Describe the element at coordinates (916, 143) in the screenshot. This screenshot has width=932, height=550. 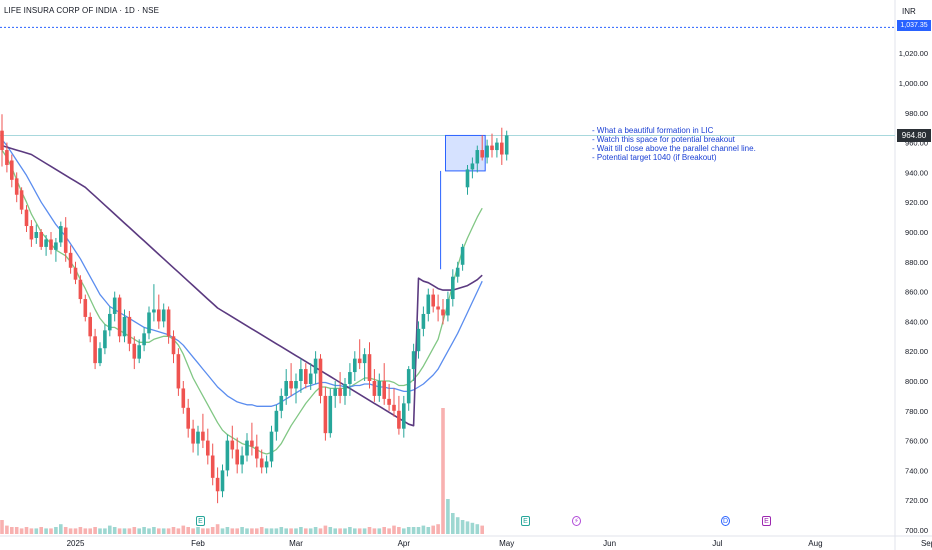
I see `y-tick-label: 960.00` at that location.